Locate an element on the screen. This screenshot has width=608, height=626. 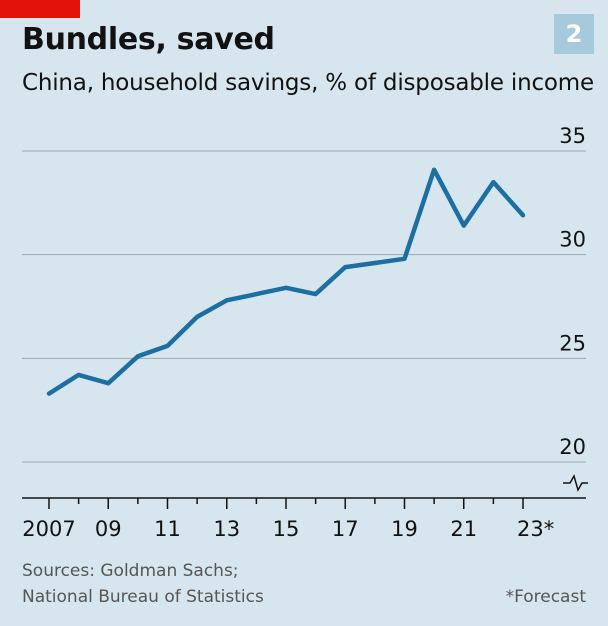
sources-line-2: National Bureau of Statistics is located at coordinates (143, 597).